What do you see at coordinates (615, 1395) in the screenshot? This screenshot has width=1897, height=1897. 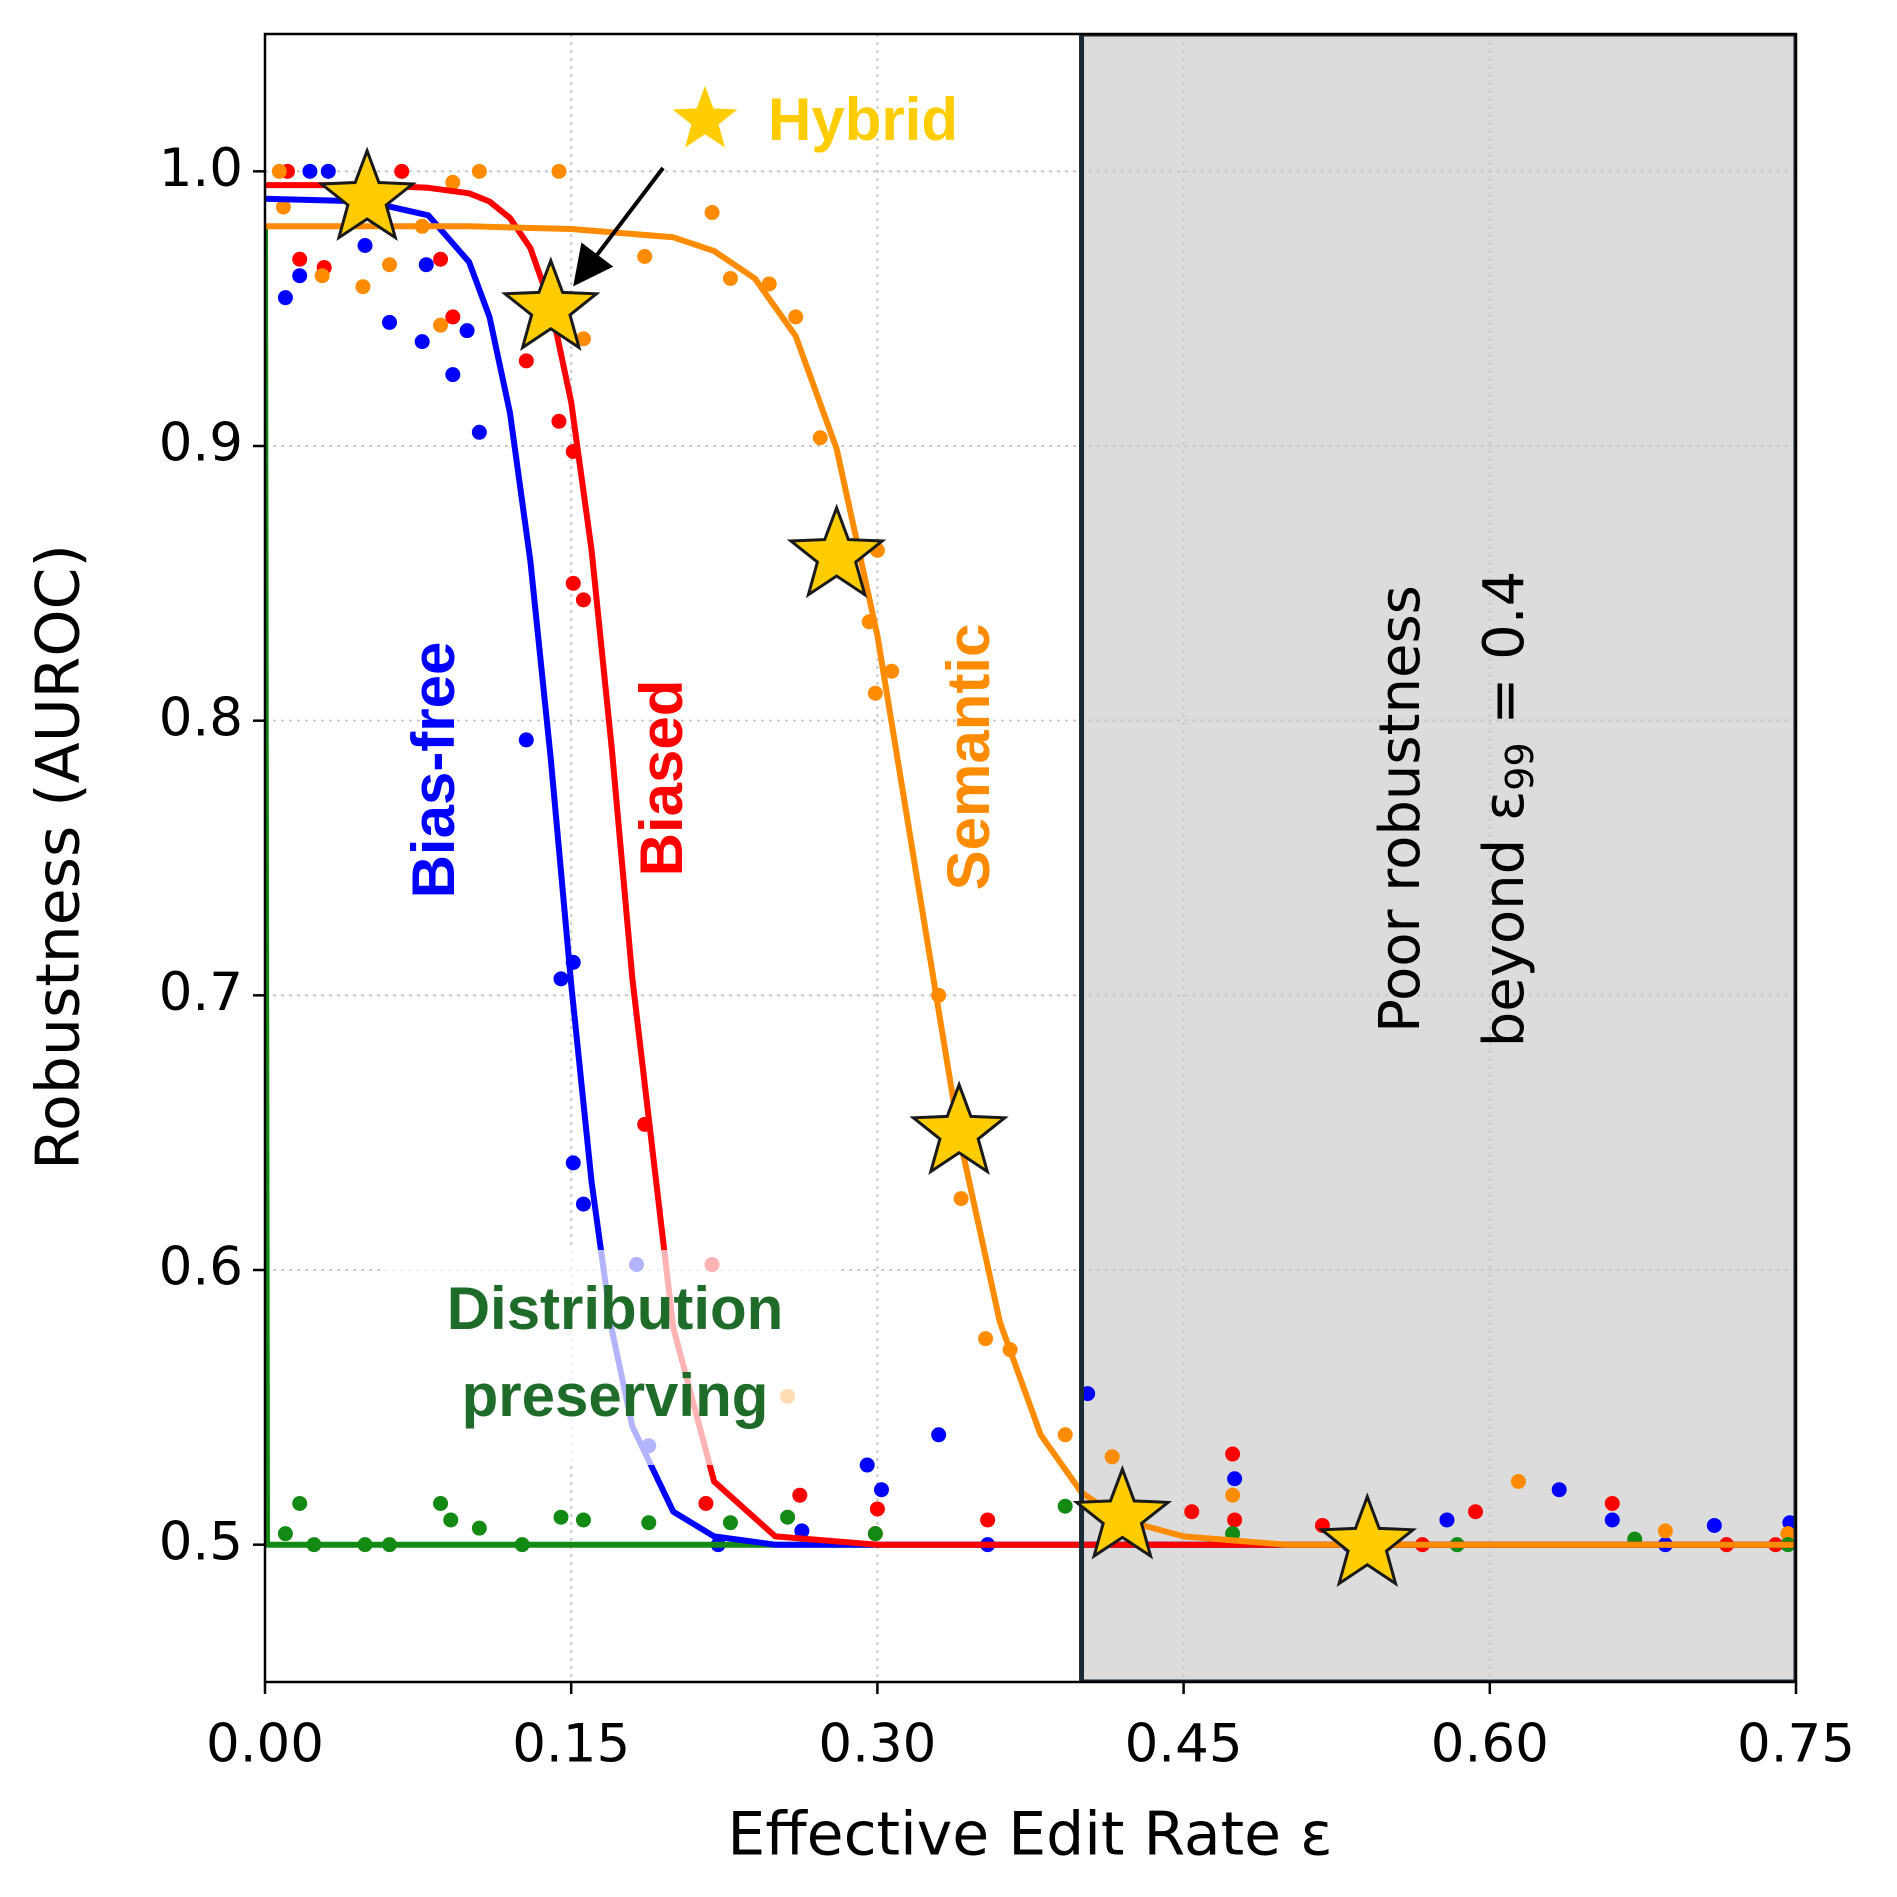 I see `series-label: preserving` at bounding box center [615, 1395].